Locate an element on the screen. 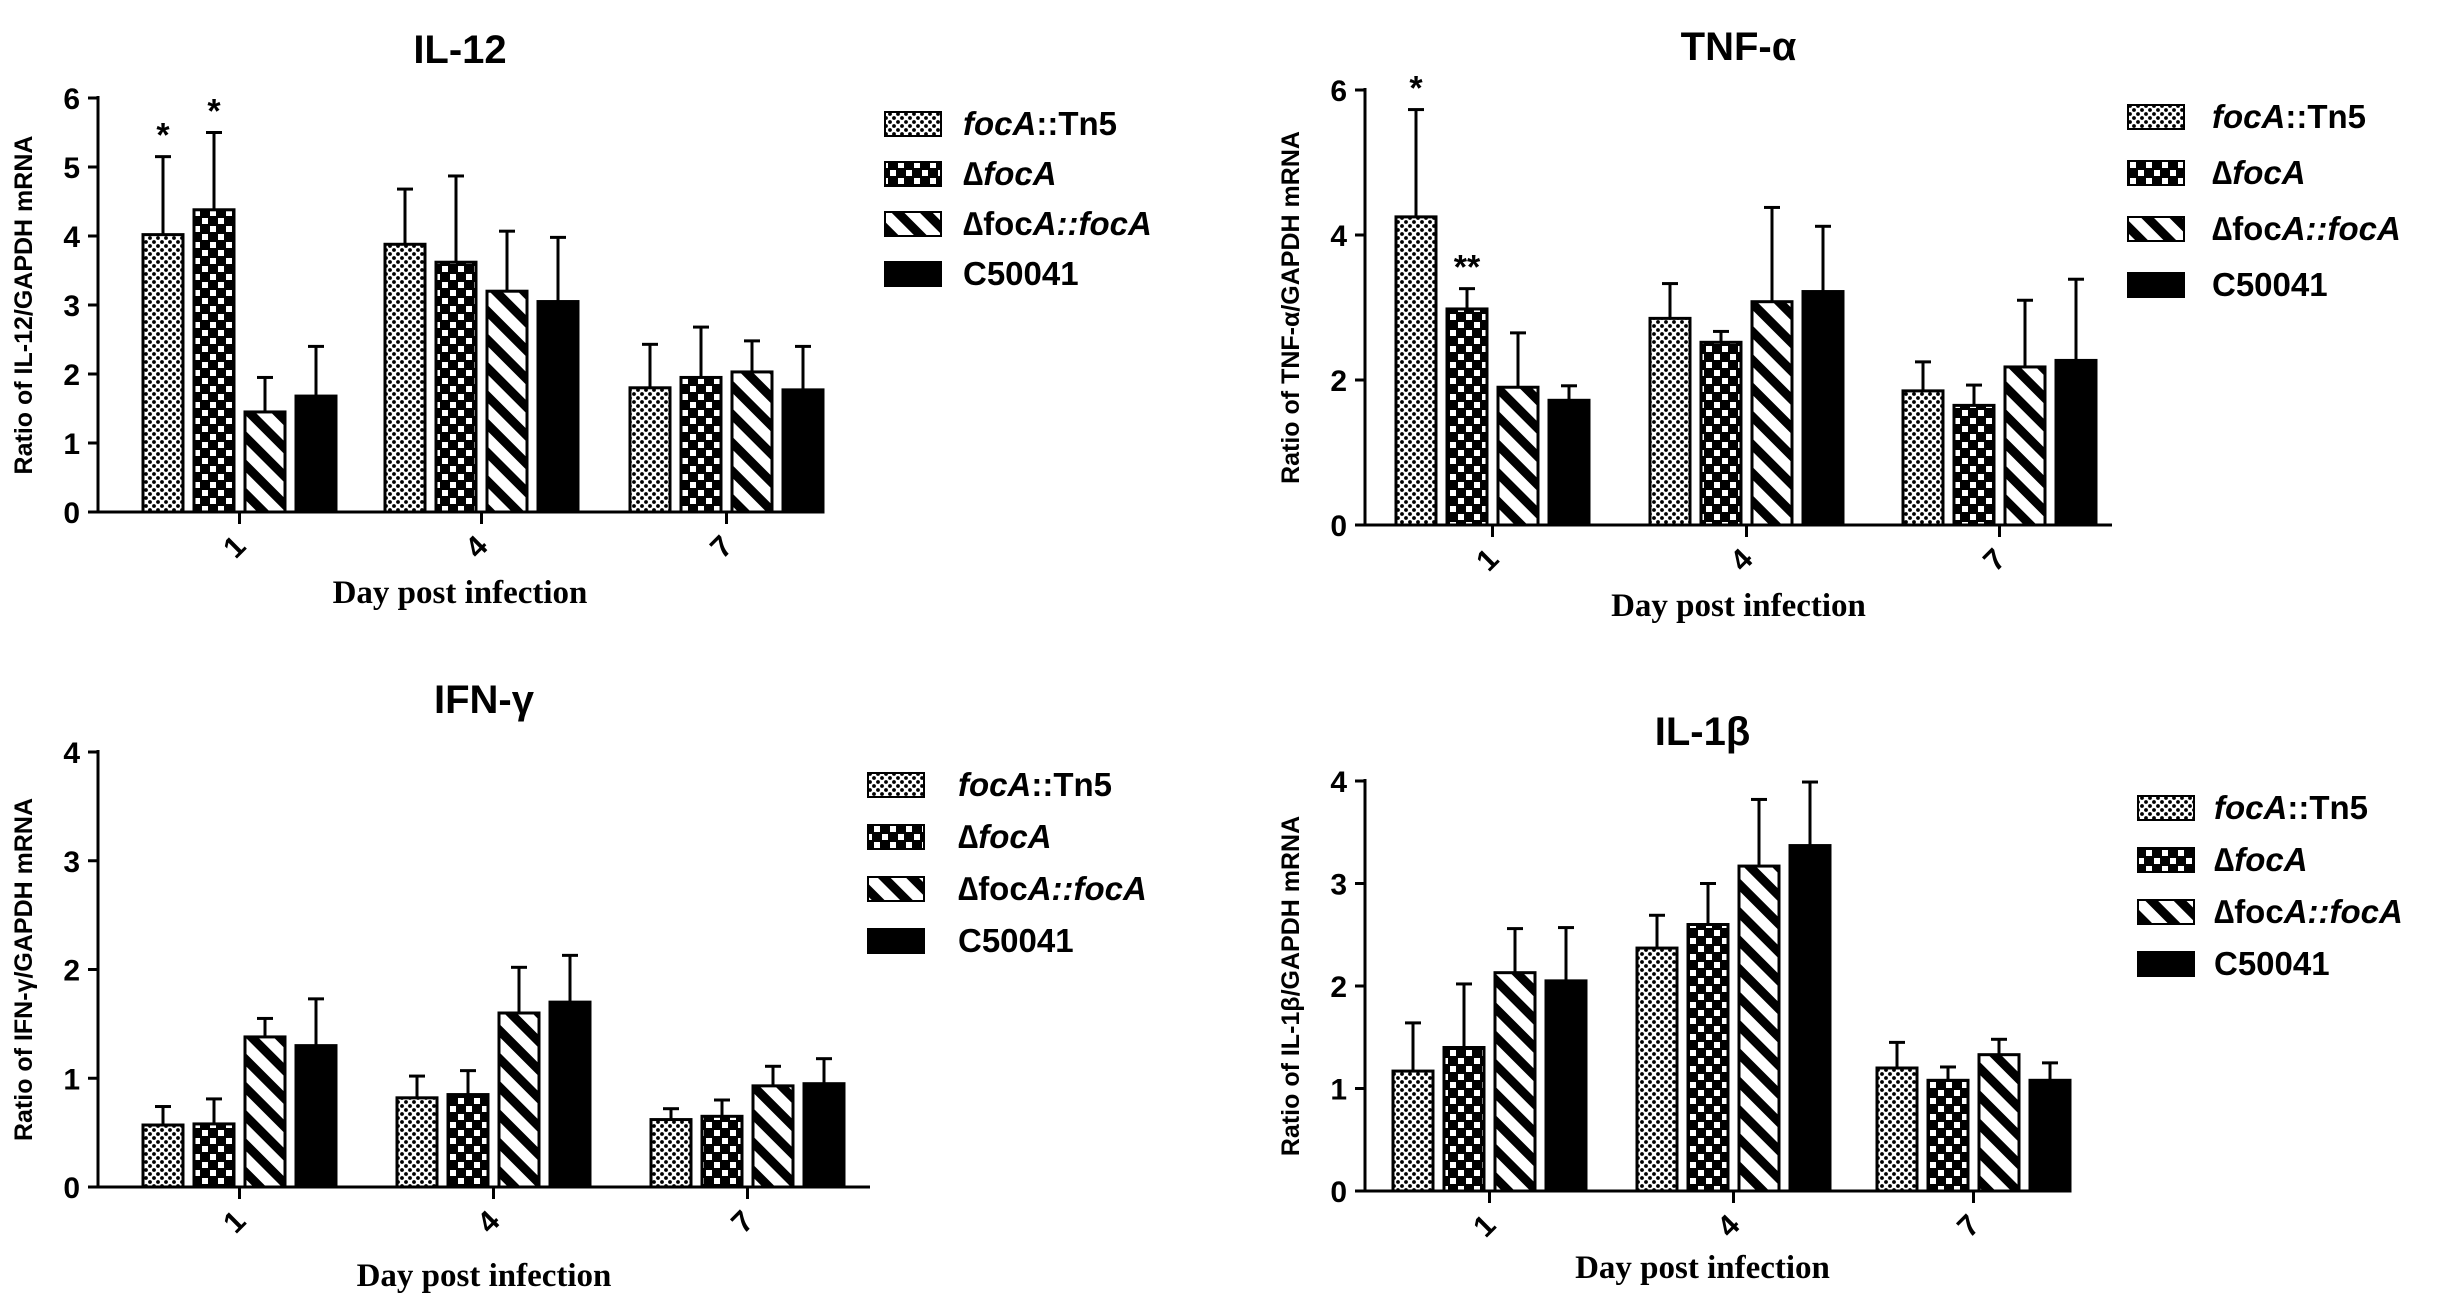  chart-title: IL-1β is located at coordinates (1703, 732).